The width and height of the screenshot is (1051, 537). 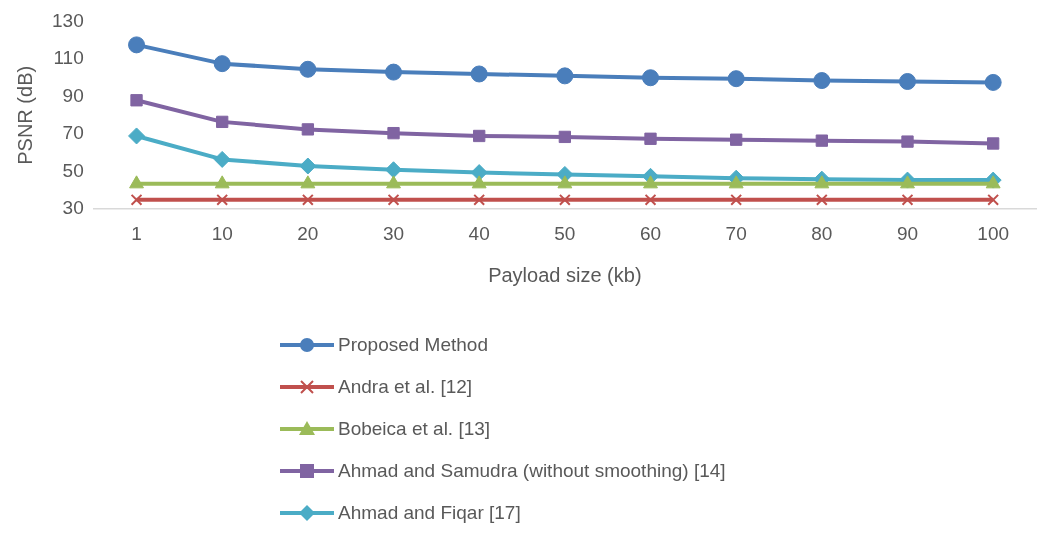 I want to click on x-axis-title: Payload size (kb), so click(x=565, y=274).